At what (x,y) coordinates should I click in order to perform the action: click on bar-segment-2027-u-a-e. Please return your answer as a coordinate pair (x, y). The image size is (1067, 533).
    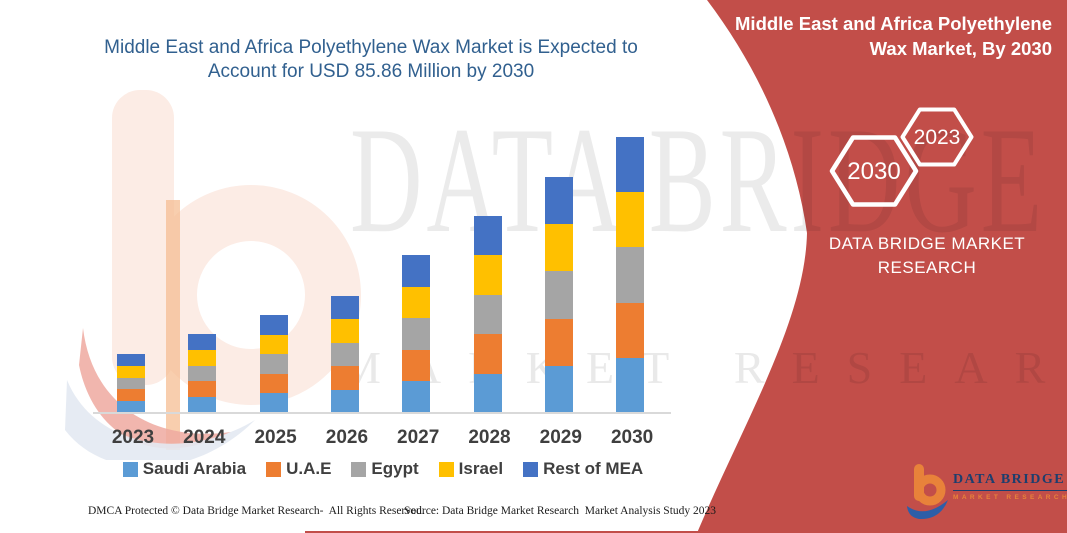
    Looking at the image, I should click on (416, 365).